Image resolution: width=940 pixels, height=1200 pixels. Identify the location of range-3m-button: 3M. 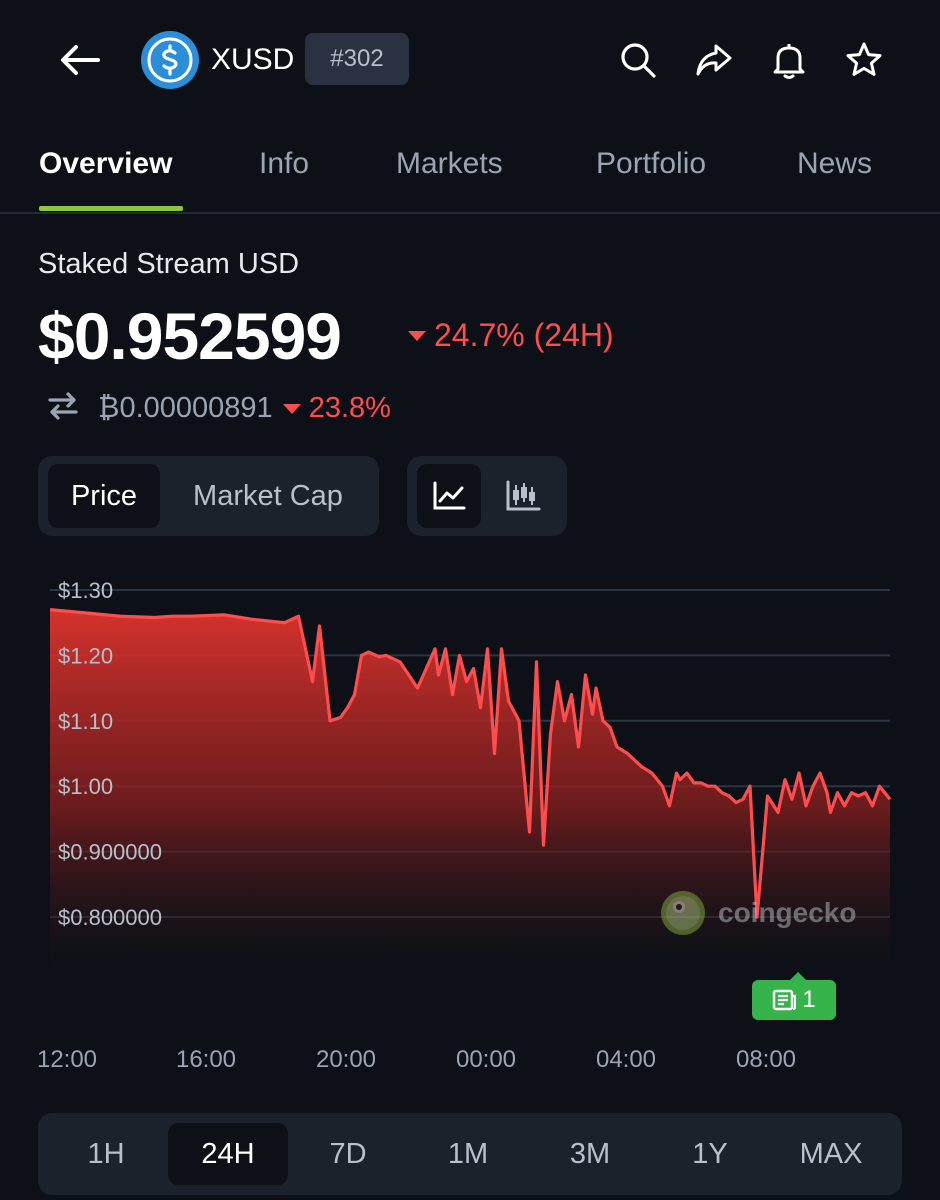
(590, 1154).